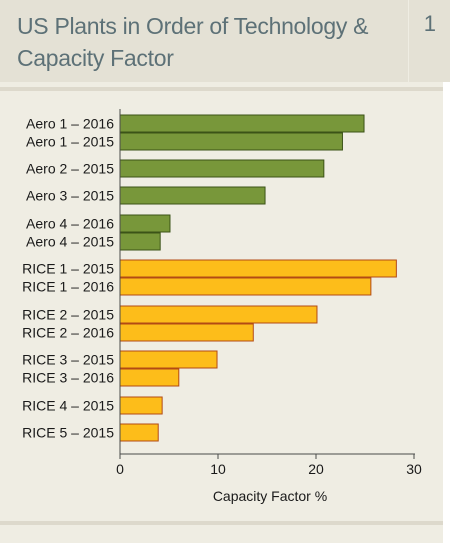 The width and height of the screenshot is (450, 543). Describe the element at coordinates (68, 315) in the screenshot. I see `category-label-8: RICE 2 – 2015` at that location.